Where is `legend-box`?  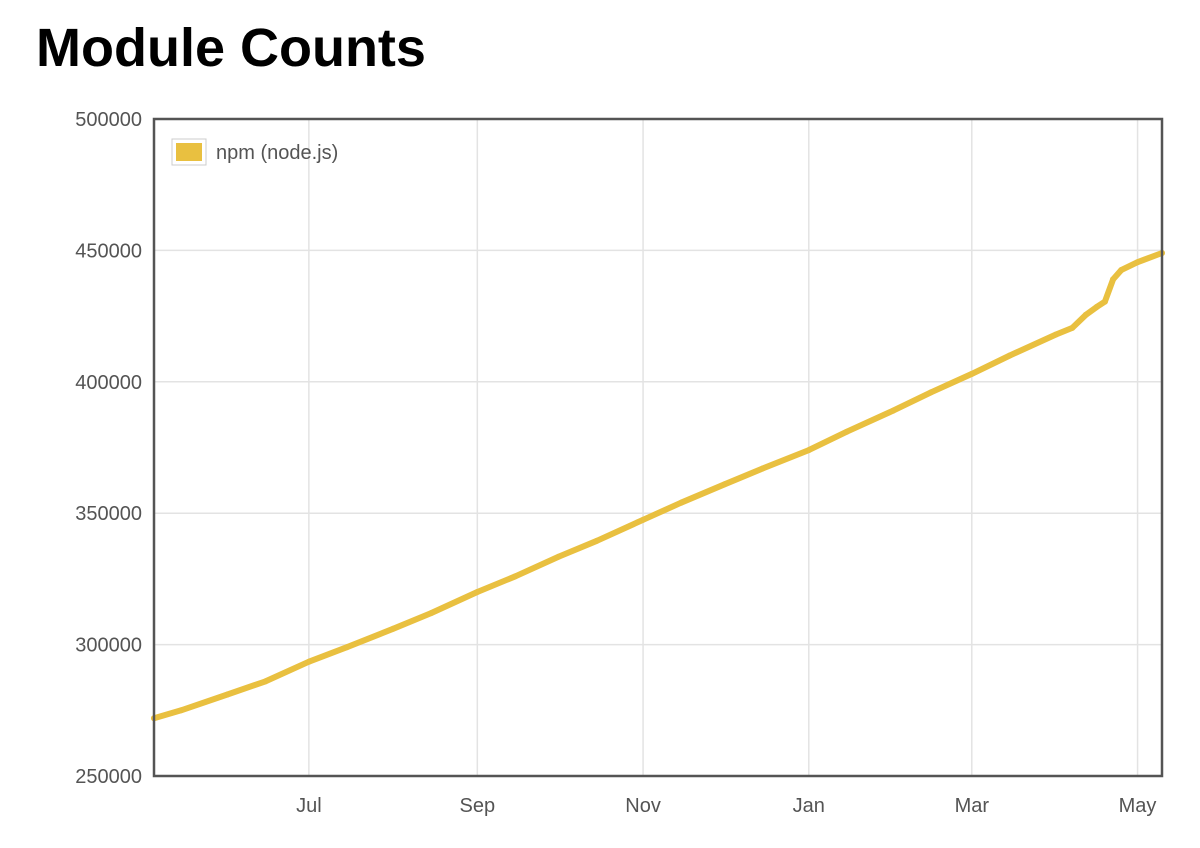 legend-box is located at coordinates (189, 152).